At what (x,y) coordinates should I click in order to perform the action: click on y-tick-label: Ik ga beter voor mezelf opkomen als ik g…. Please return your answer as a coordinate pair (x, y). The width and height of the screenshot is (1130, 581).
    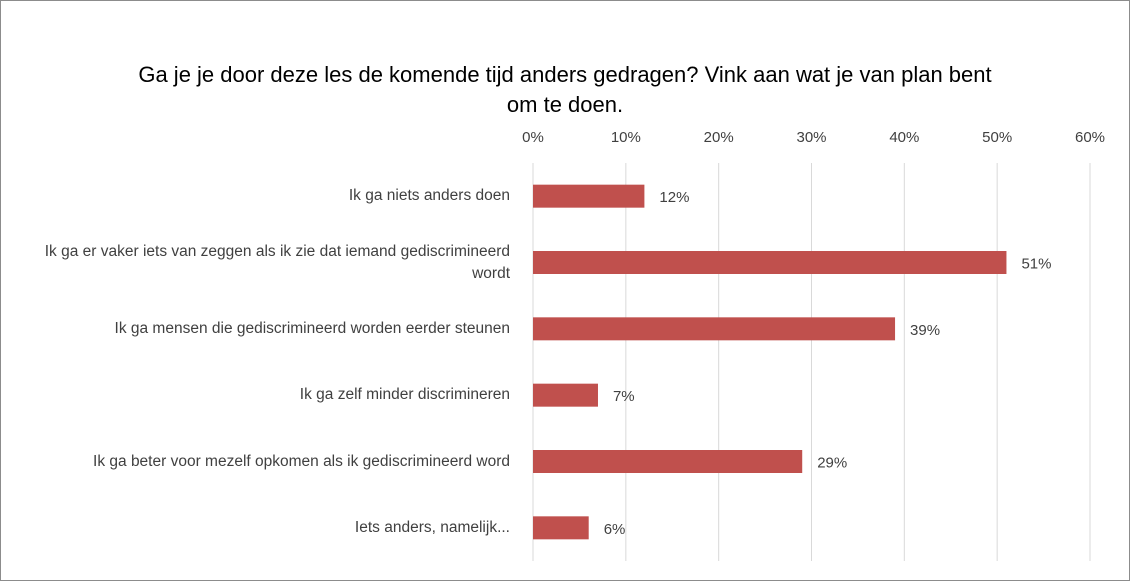
    Looking at the image, I should click on (301, 461).